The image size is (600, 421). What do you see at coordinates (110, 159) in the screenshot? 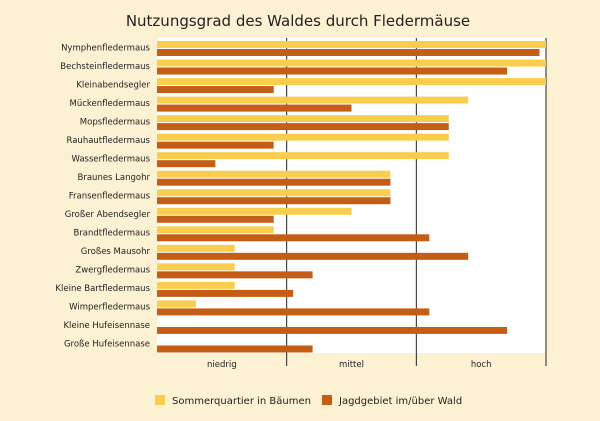
I see `category-label: Wasserfledermaus` at bounding box center [110, 159].